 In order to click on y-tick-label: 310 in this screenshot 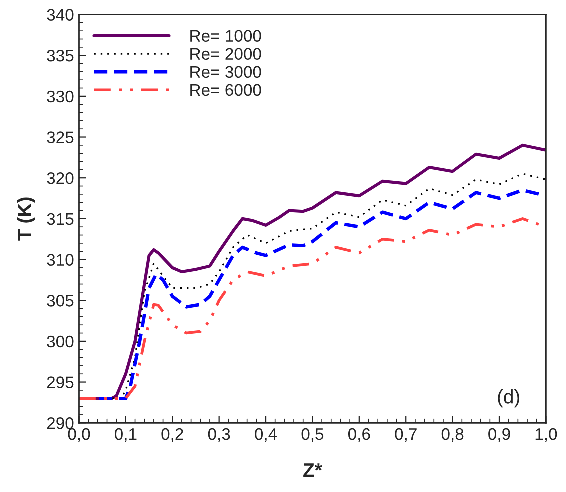, I will do `click(60, 260)`.